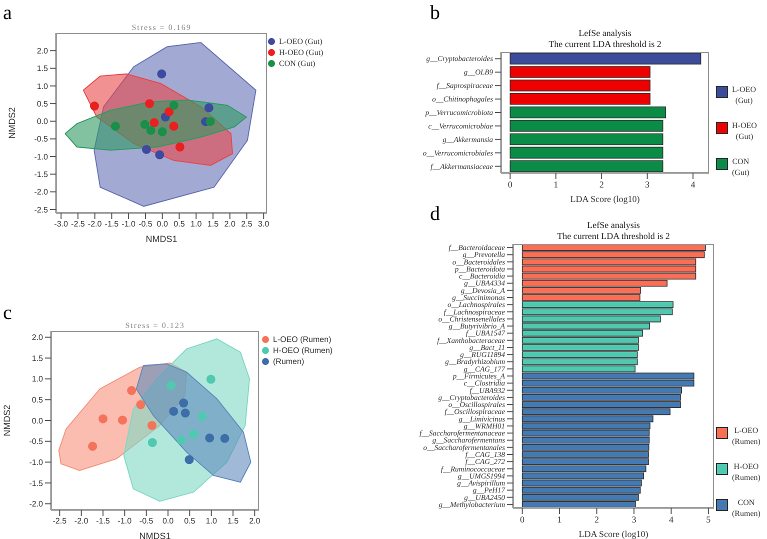 This screenshot has width=767, height=539. Describe the element at coordinates (288, 361) in the screenshot. I see `legend-label: (Rumen)` at that location.